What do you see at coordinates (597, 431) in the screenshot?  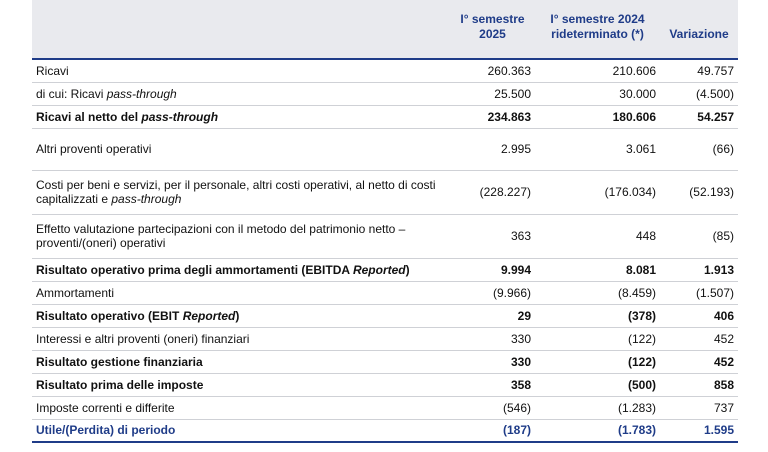 I see `cell-value: (1.783)` at bounding box center [597, 431].